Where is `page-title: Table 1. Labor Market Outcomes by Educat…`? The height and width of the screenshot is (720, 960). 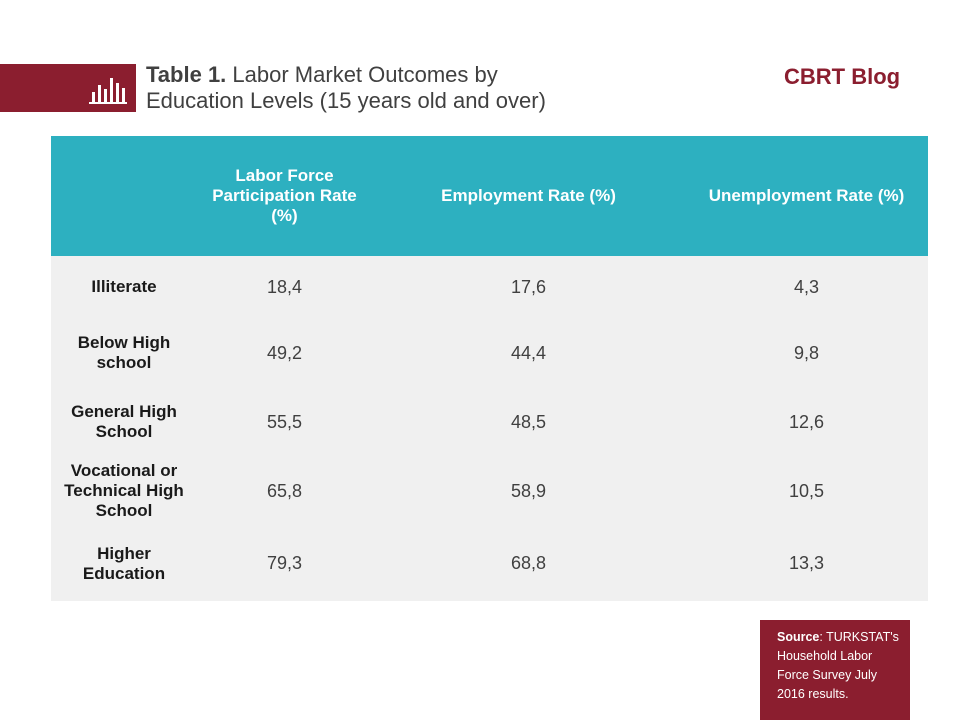 page-title: Table 1. Labor Market Outcomes by Educat… is located at coordinates (406, 88).